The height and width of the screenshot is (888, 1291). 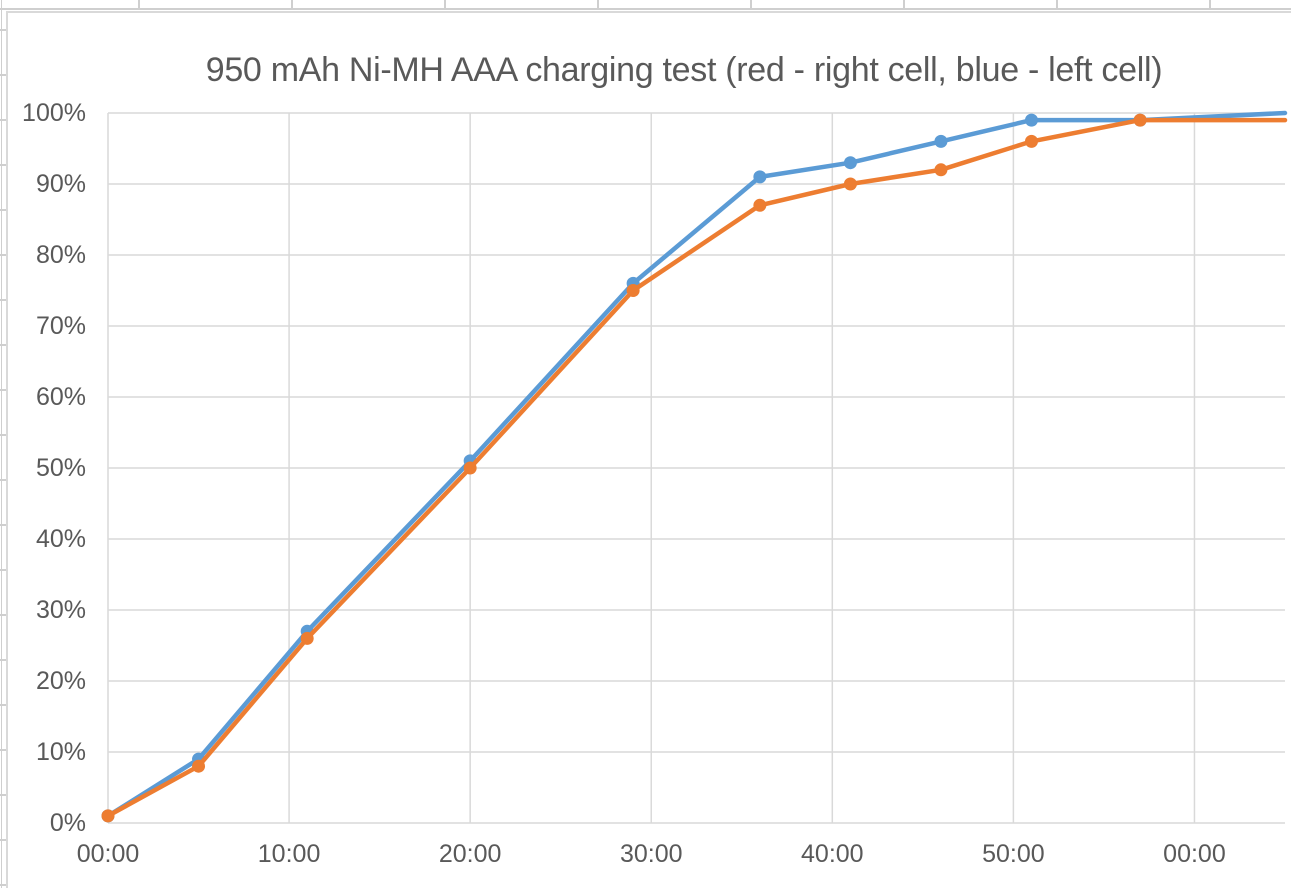 What do you see at coordinates (67, 823) in the screenshot?
I see `y-tick-label: 0%` at bounding box center [67, 823].